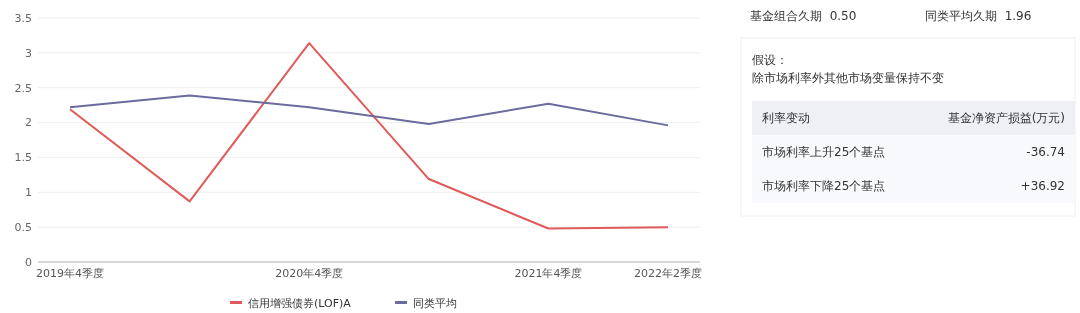 Image resolution: width=1080 pixels, height=313 pixels. I want to click on y-tick-label: 3.5, so click(23, 18).